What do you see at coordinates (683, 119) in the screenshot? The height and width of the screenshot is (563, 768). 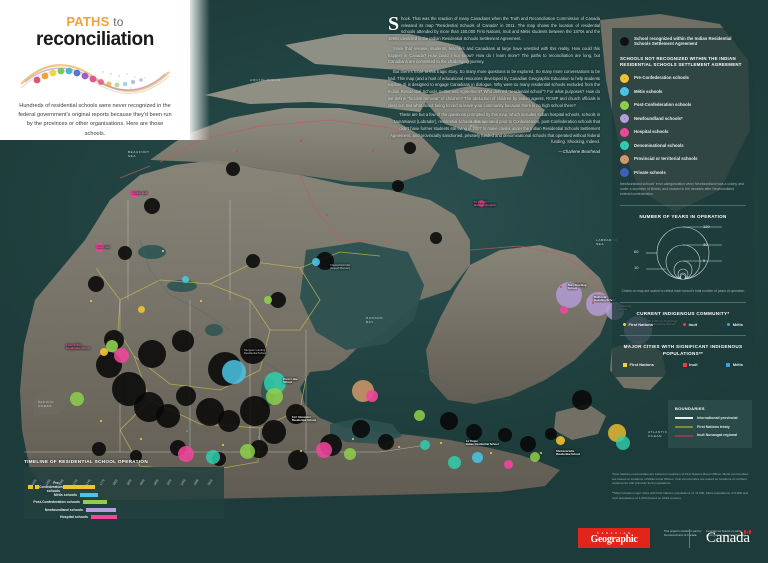 I see `legend-item-3: · Newfoundland schools*` at bounding box center [683, 119].